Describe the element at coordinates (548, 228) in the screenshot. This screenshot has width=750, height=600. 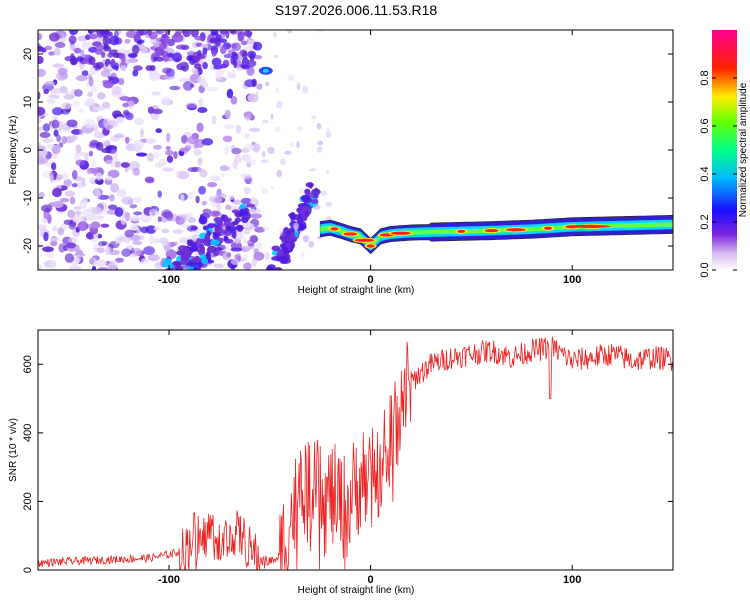
I see `spectrogram-hotspot-core` at that location.